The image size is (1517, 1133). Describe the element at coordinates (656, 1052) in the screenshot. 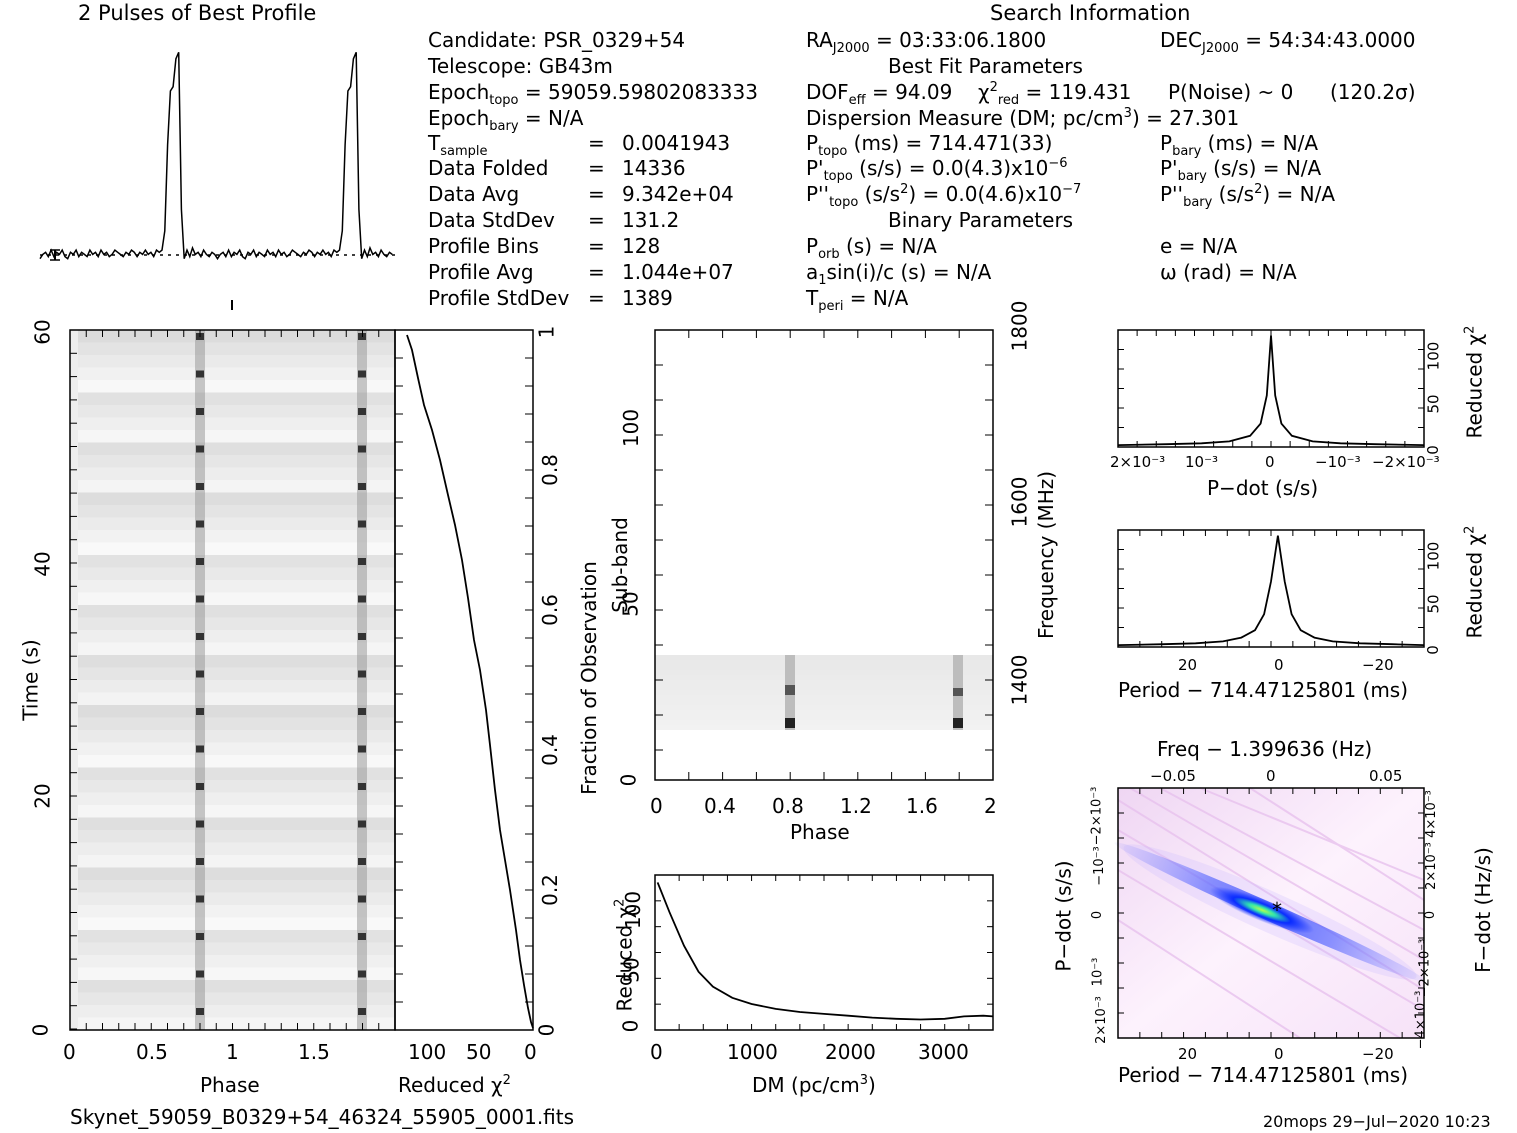

I see `dm-xtick: 0` at that location.